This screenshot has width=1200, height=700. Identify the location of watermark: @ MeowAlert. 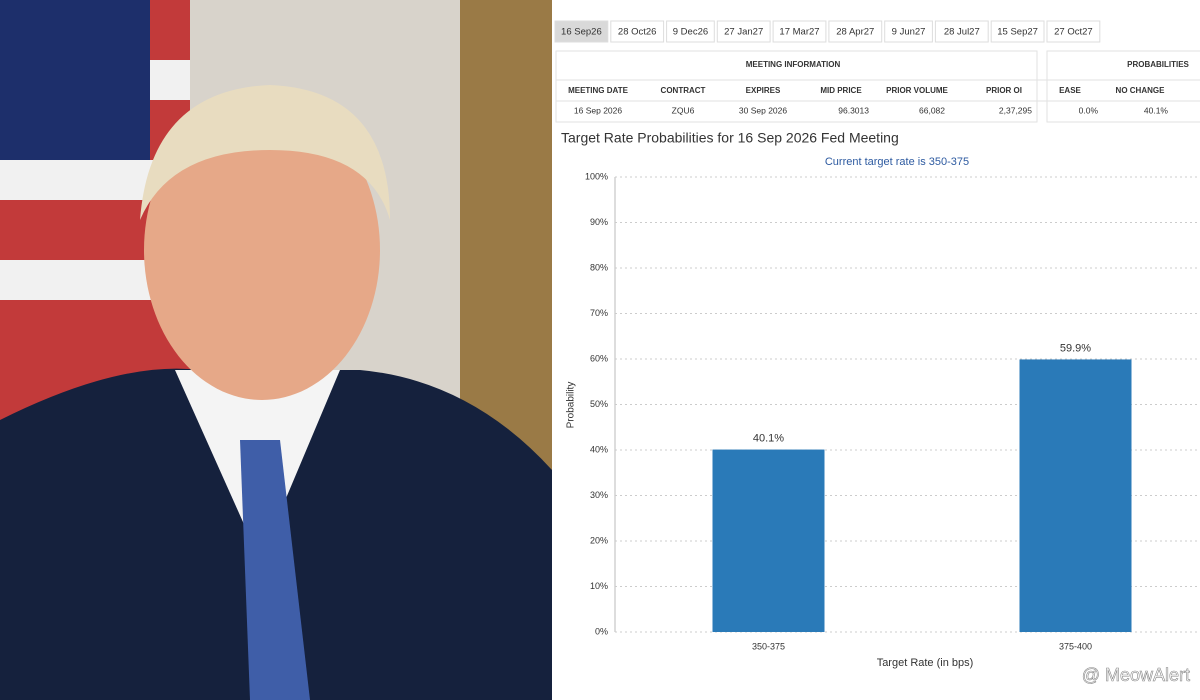
(1136, 675).